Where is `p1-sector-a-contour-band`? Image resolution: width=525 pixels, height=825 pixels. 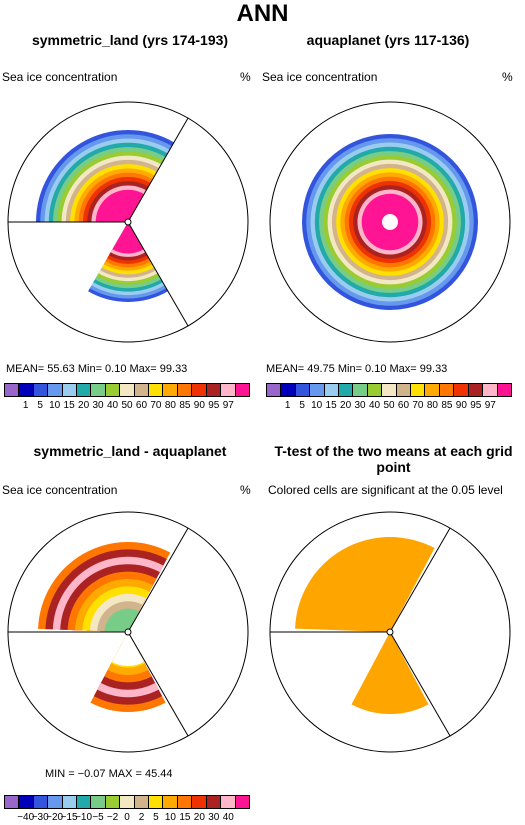
p1-sector-a-contour-band is located at coordinates (120, 205).